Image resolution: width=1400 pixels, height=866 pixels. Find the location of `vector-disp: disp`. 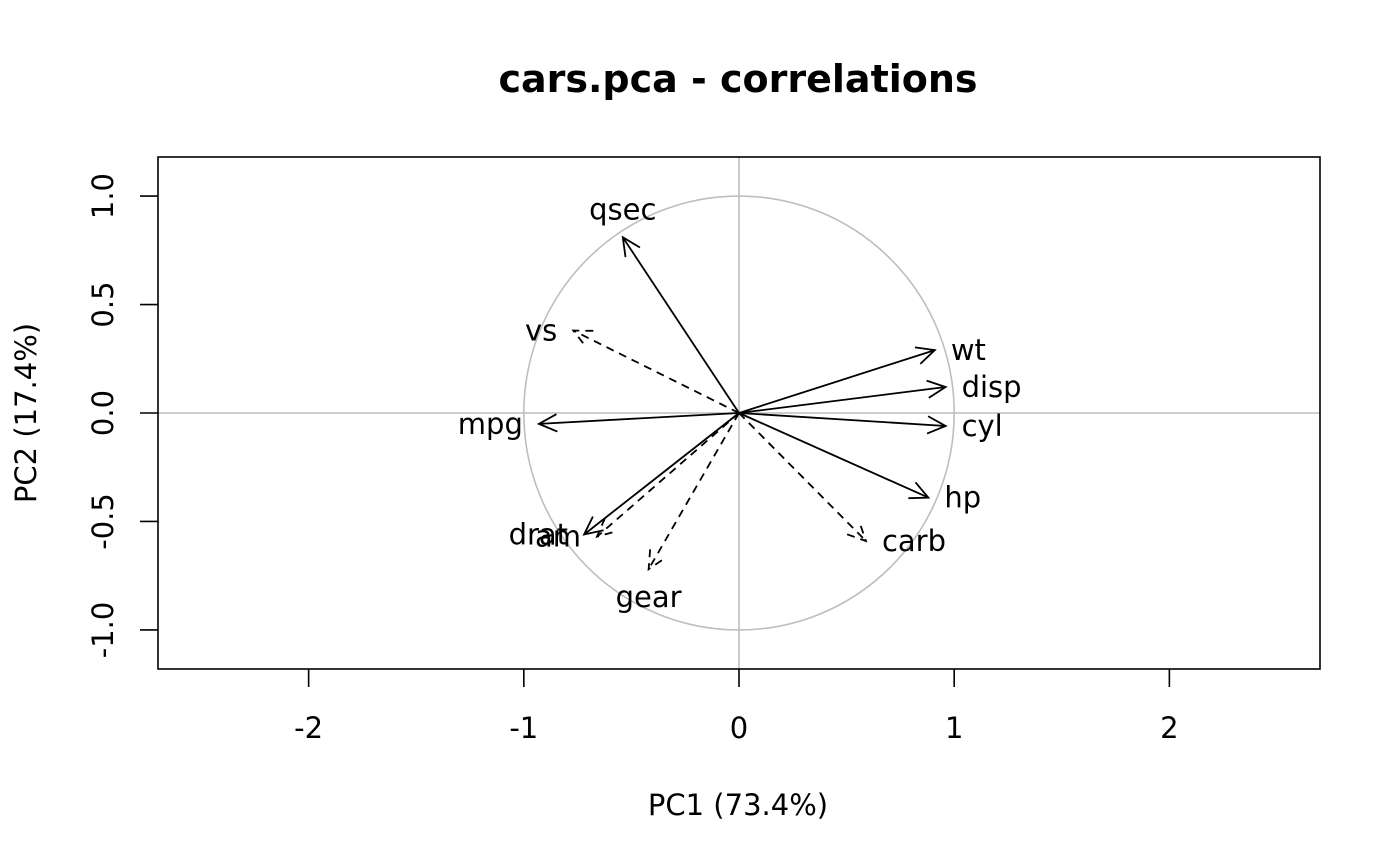

vector-disp: disp is located at coordinates (880, 392).